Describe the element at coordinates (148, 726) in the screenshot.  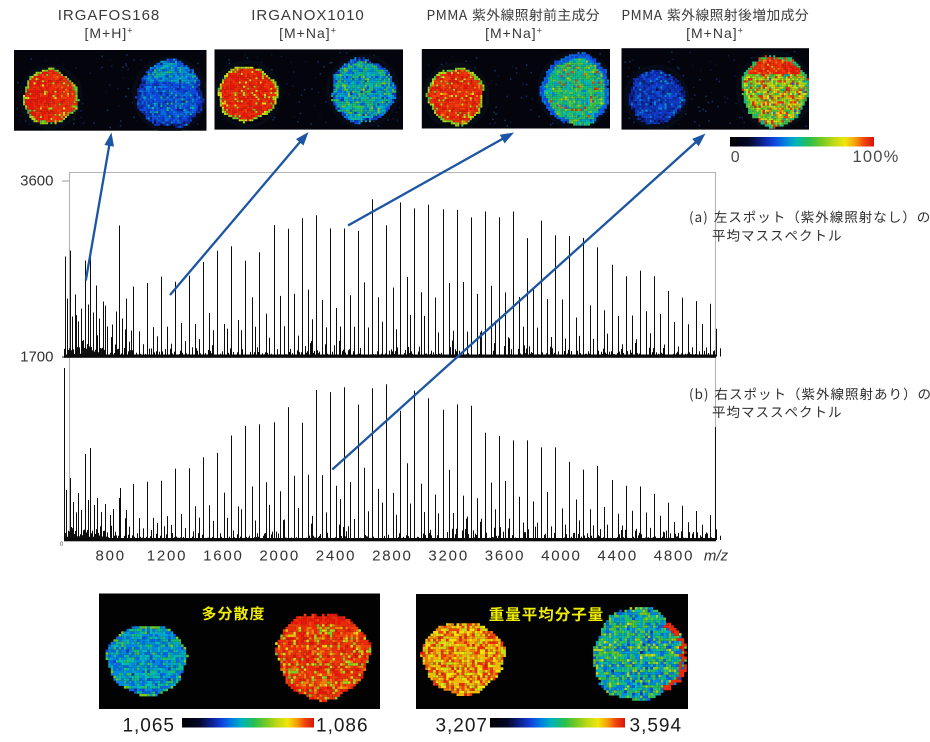
I see `svg-text: 1,065` at that location.